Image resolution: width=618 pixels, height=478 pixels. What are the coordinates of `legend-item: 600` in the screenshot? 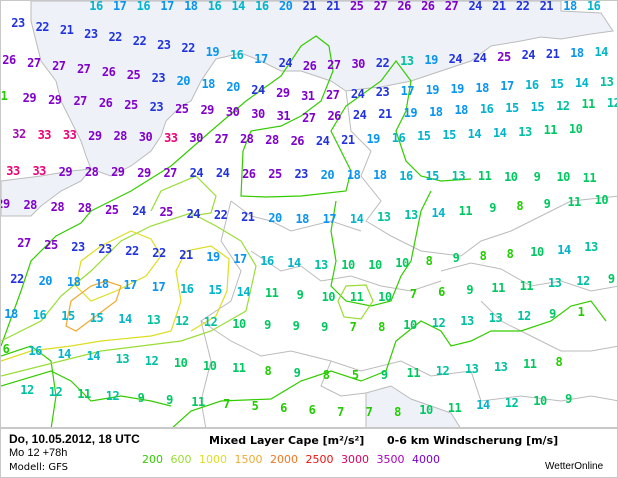 It's located at (181, 459).